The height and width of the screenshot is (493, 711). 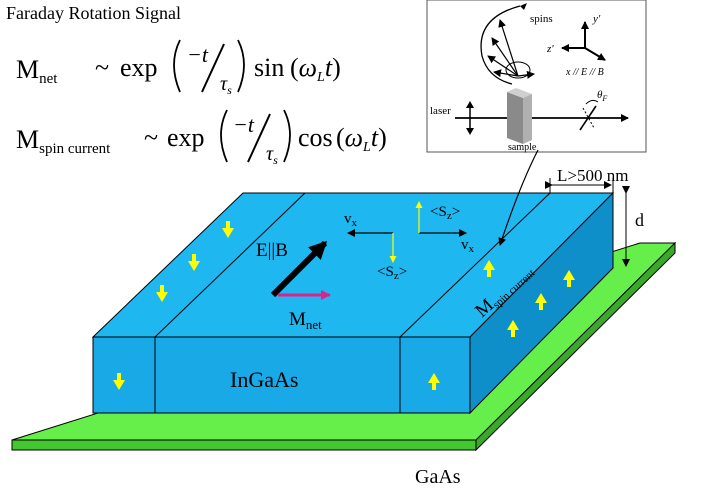 What do you see at coordinates (320, 77) in the screenshot?
I see `eq1-omega-sub: L` at bounding box center [320, 77].